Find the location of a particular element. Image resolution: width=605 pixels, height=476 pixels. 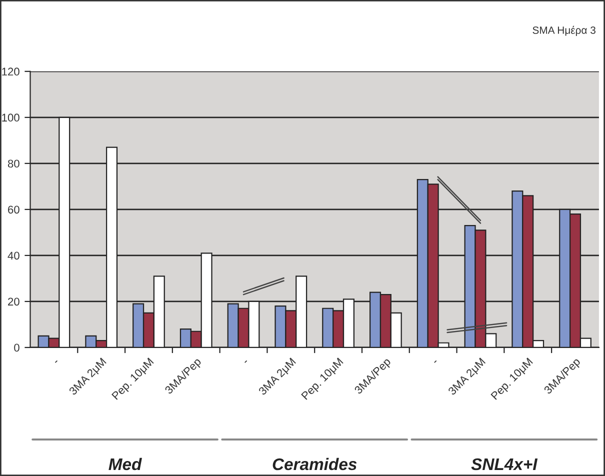

y-tick-label: 0 is located at coordinates (17, 348).